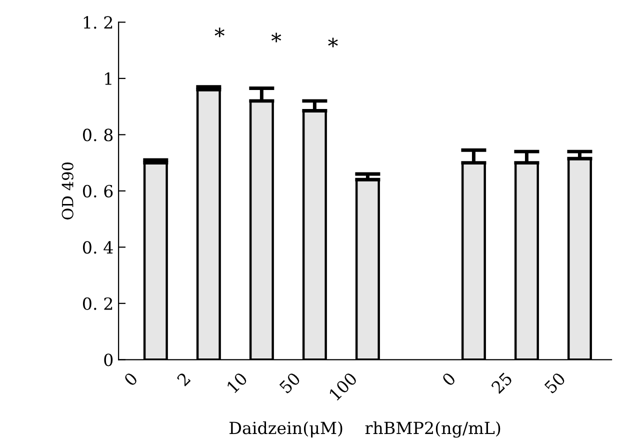 Image resolution: width=624 pixels, height=444 pixels. Describe the element at coordinates (501, 383) in the screenshot. I see `x-tick-label: 25` at that location.